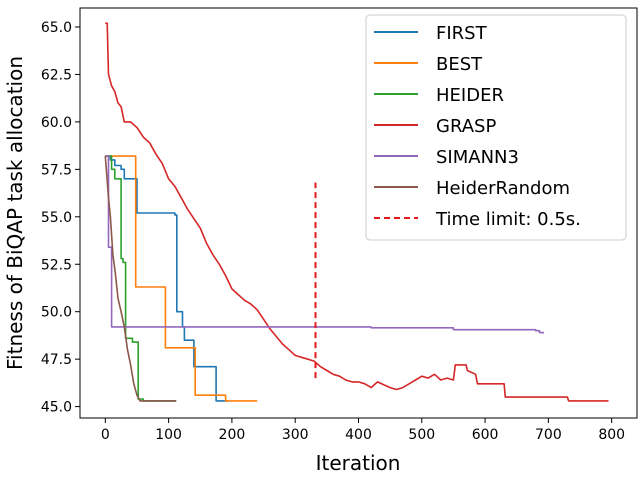 This screenshot has width=640, height=480. I want to click on series-line-heiderrandom, so click(140, 279).